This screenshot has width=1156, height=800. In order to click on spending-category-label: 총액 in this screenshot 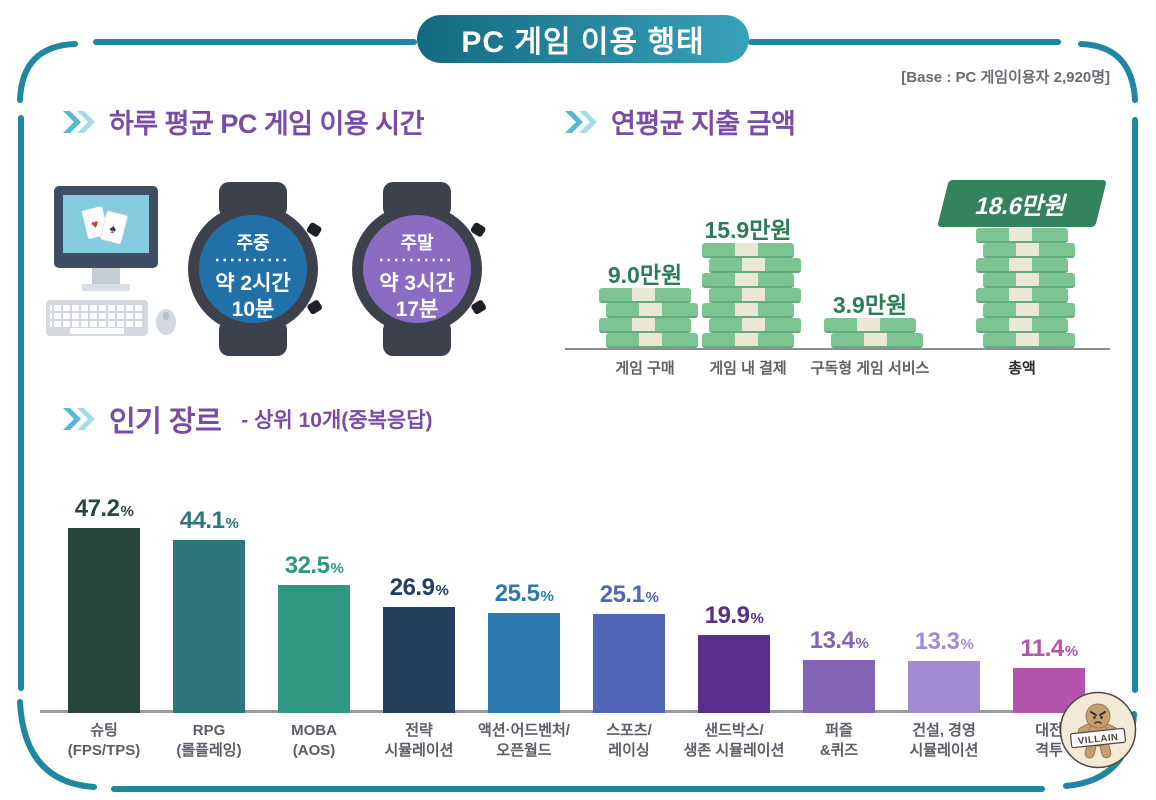, I will do `click(1022, 368)`.